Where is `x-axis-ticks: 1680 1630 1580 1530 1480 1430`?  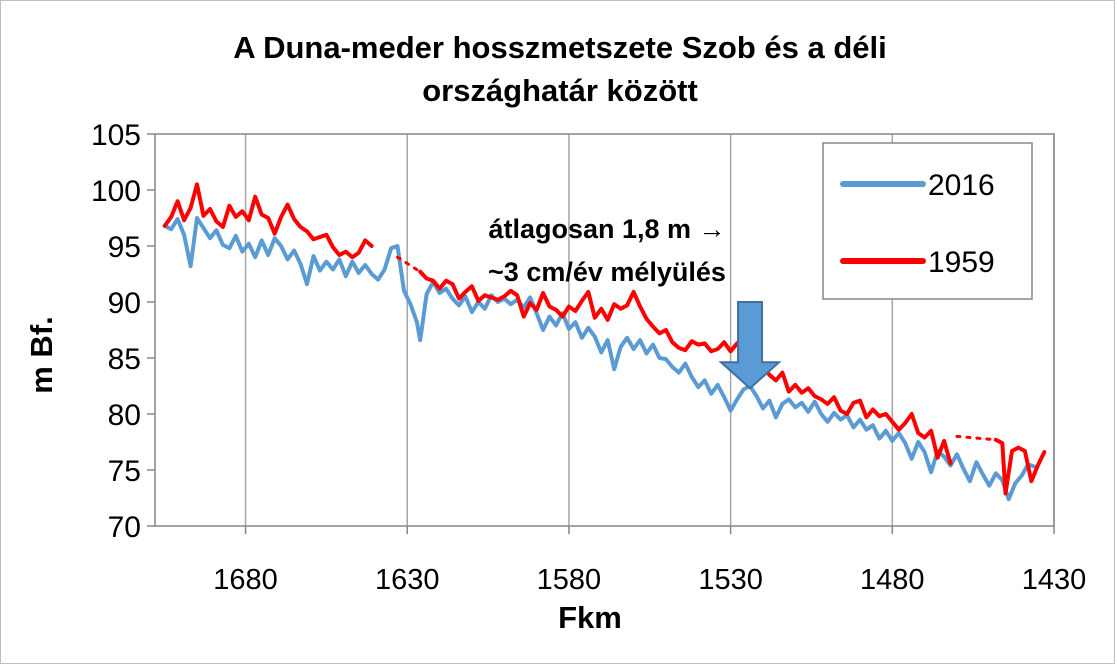
x-axis-ticks: 1680 1630 1580 1530 1480 1430 is located at coordinates (649, 561).